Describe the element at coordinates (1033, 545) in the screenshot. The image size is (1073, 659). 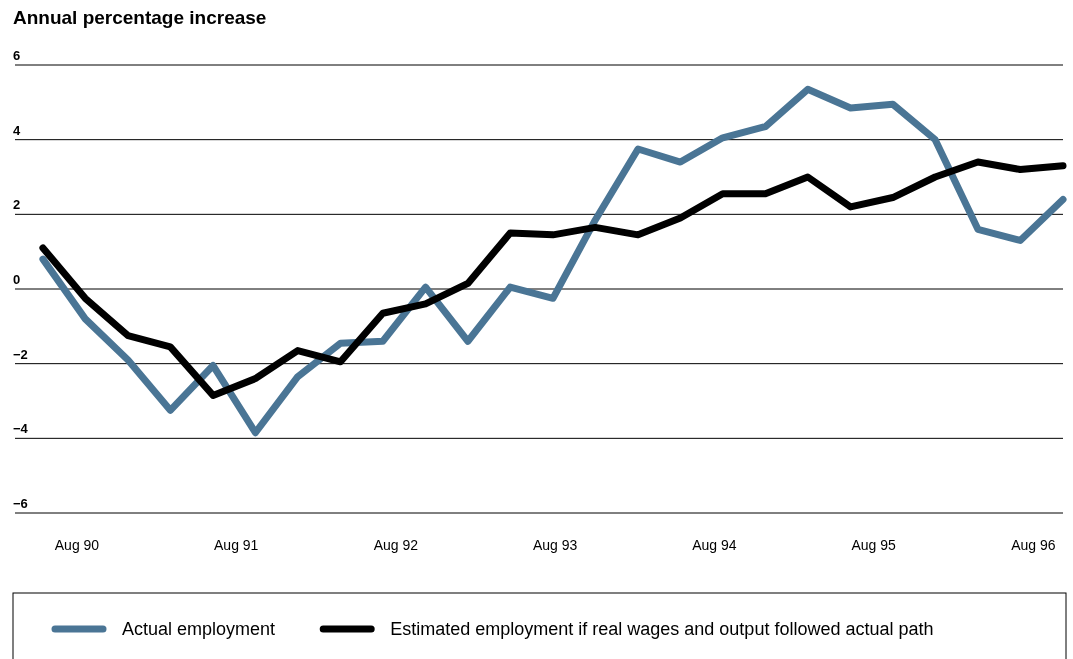
I see `x-tick-label: Aug 96` at that location.